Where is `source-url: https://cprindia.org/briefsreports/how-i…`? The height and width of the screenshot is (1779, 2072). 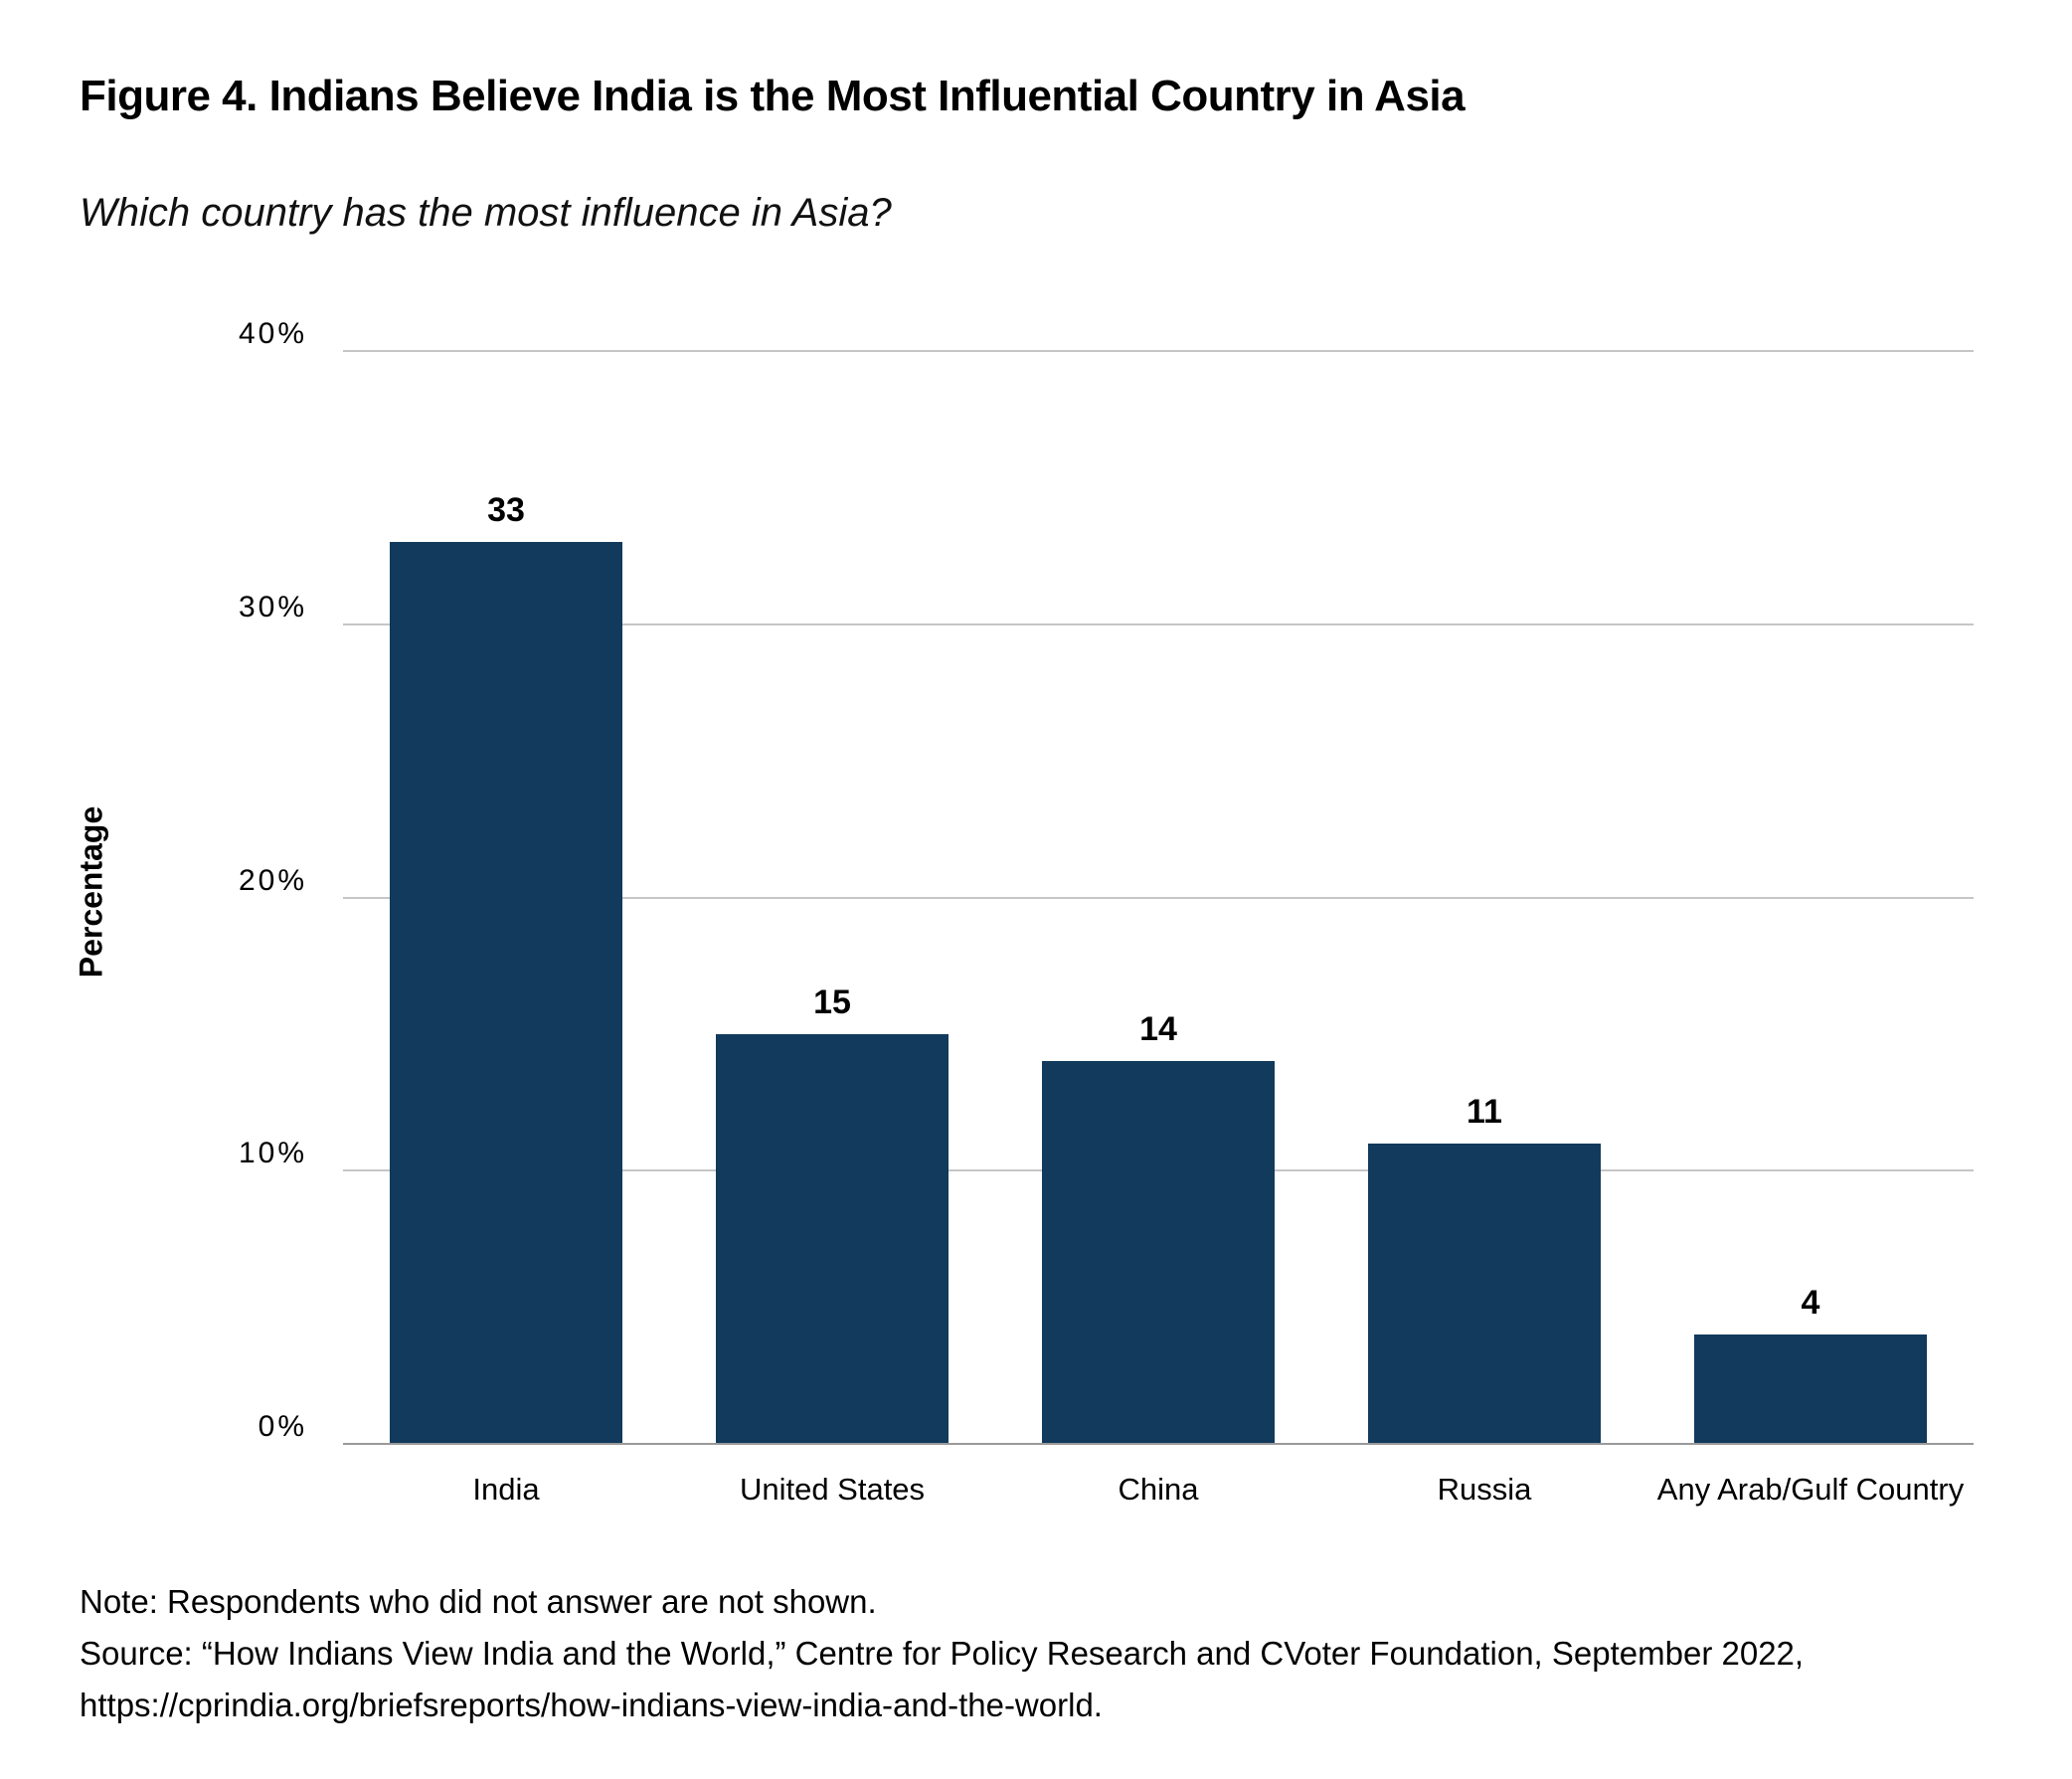 source-url: https://cprindia.org/briefsreports/how-i… is located at coordinates (591, 1705).